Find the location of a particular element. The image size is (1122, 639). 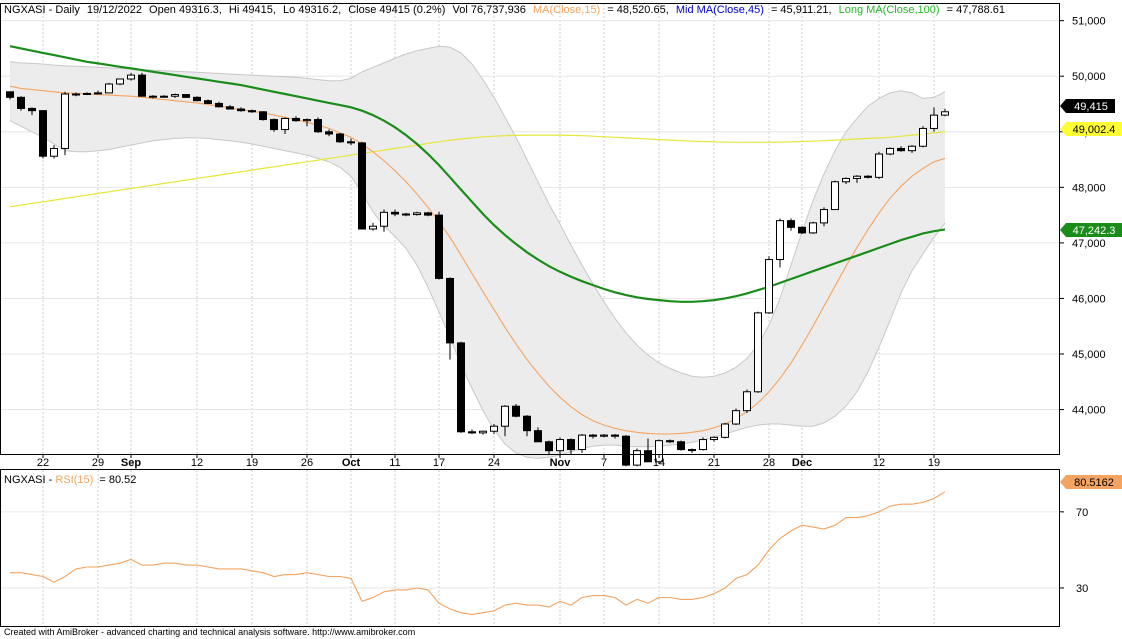

last-price-badge: 49,415 is located at coordinates (1087, 106).